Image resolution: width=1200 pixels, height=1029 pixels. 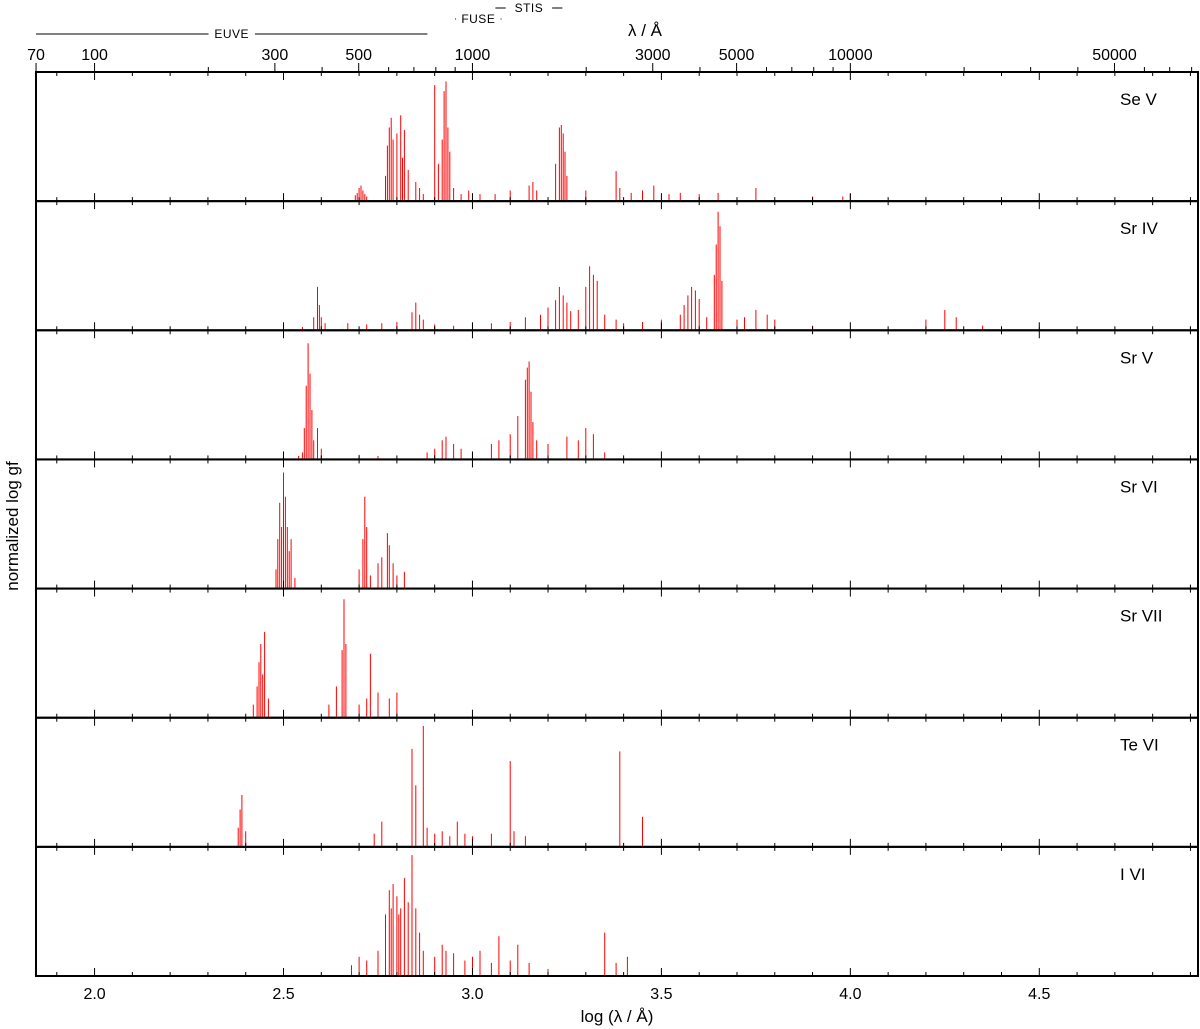 I want to click on panel-2: Sr IV, so click(x=617, y=266).